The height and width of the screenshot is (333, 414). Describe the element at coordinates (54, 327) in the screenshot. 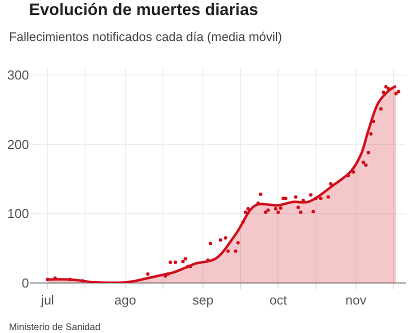

I see `text: Ministerio de Sanidad` at that location.